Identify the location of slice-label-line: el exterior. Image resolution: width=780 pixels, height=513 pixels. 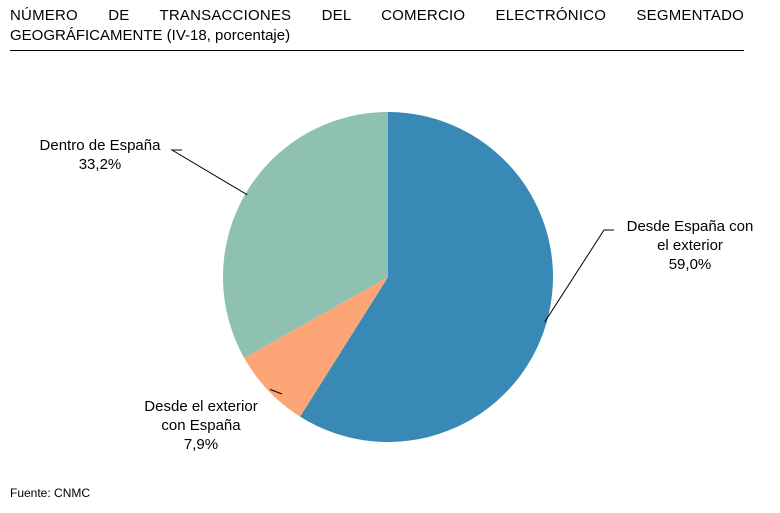
(690, 245).